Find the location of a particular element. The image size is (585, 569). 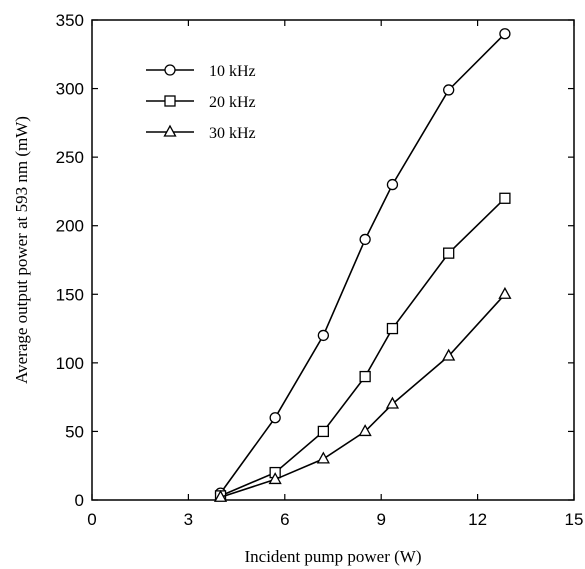

y-tick-label: 150 is located at coordinates (70, 294).